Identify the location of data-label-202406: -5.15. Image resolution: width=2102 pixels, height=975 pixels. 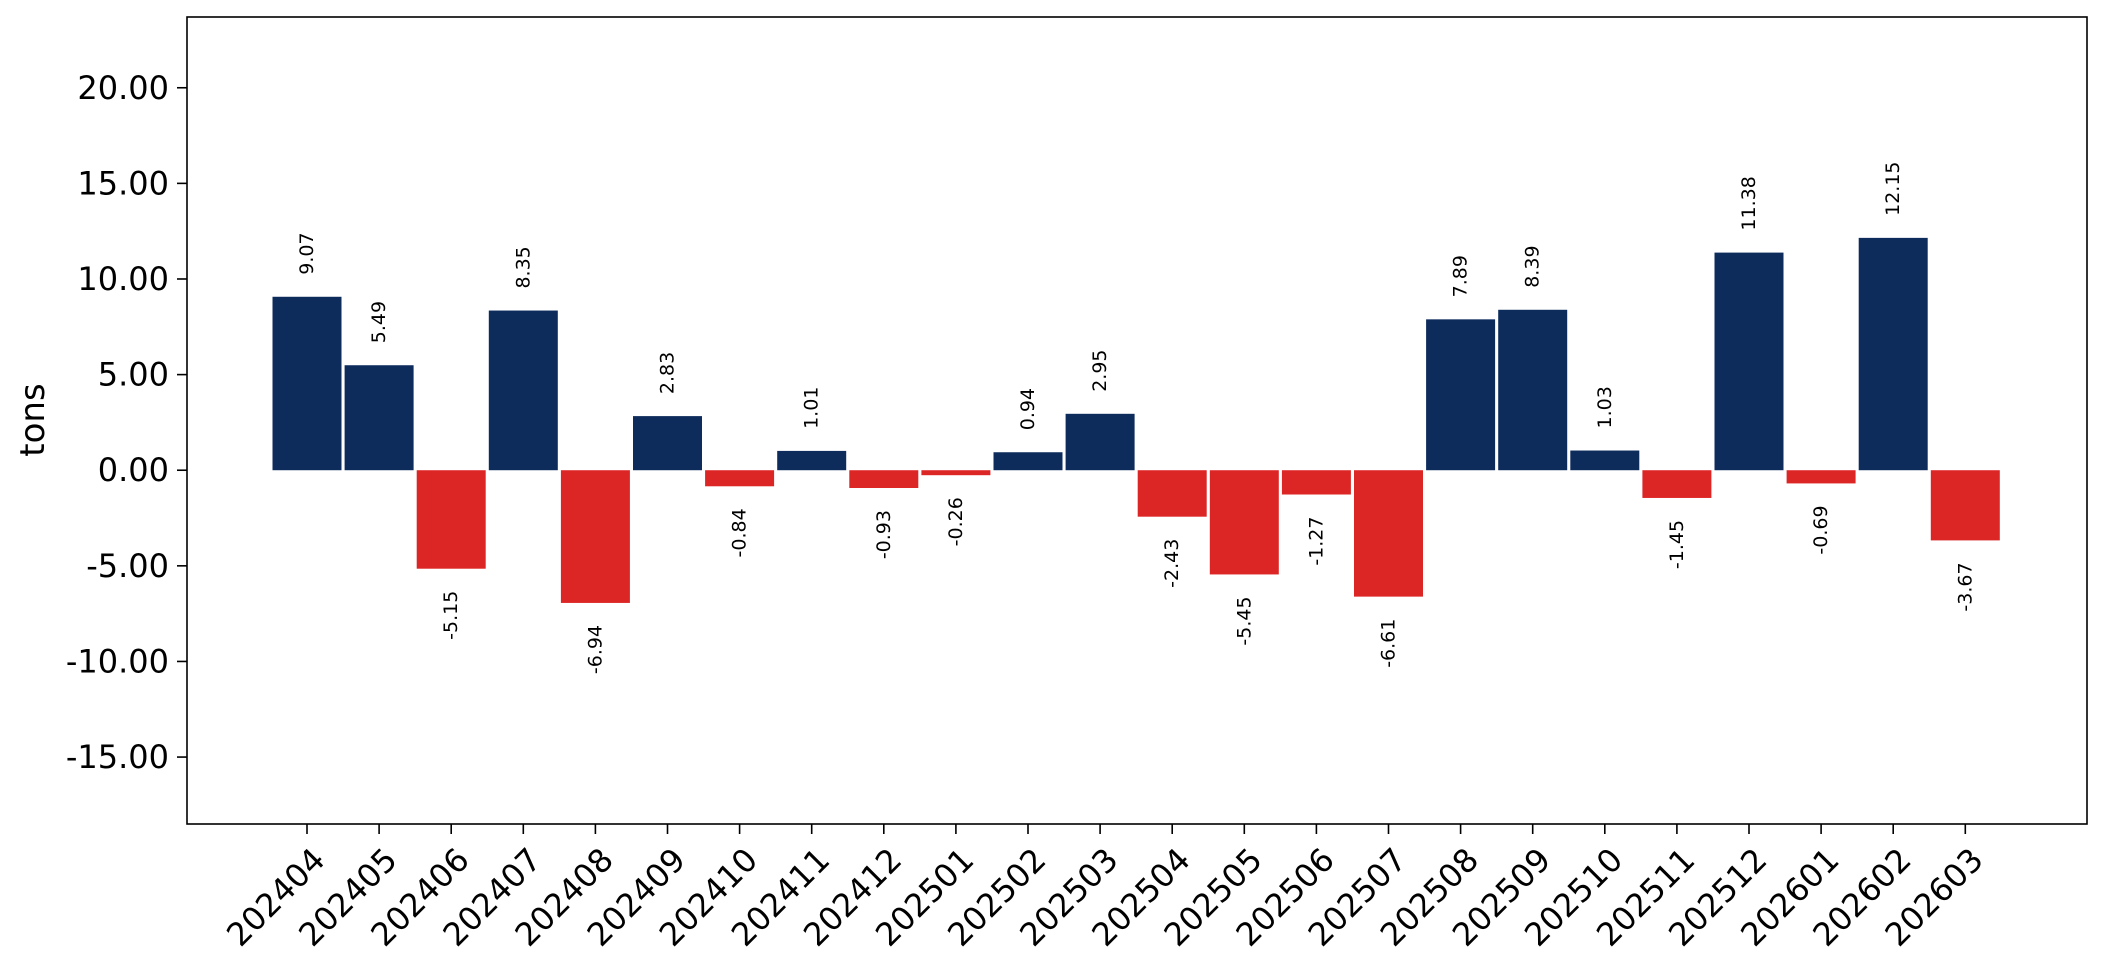
(451, 615).